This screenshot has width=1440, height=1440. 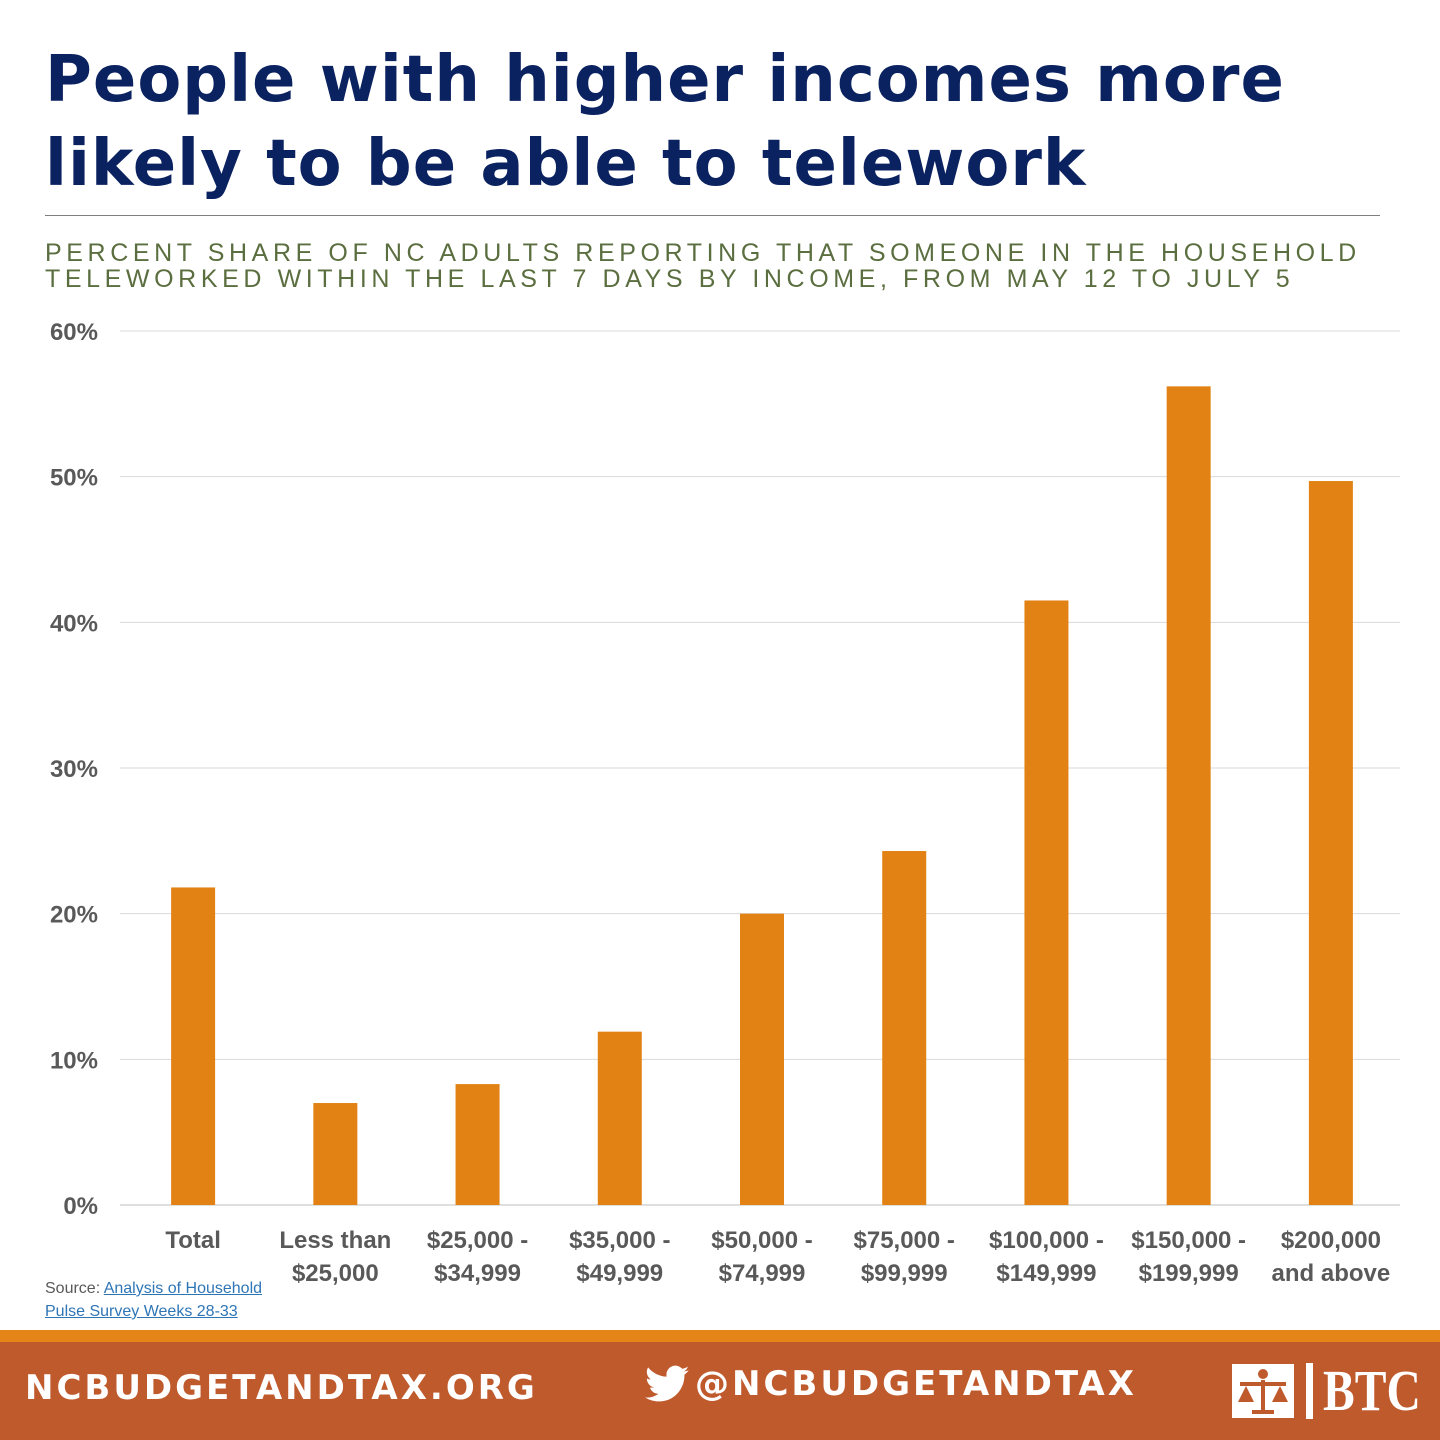 What do you see at coordinates (74, 915) in the screenshot?
I see `y-tick-label: 20%` at bounding box center [74, 915].